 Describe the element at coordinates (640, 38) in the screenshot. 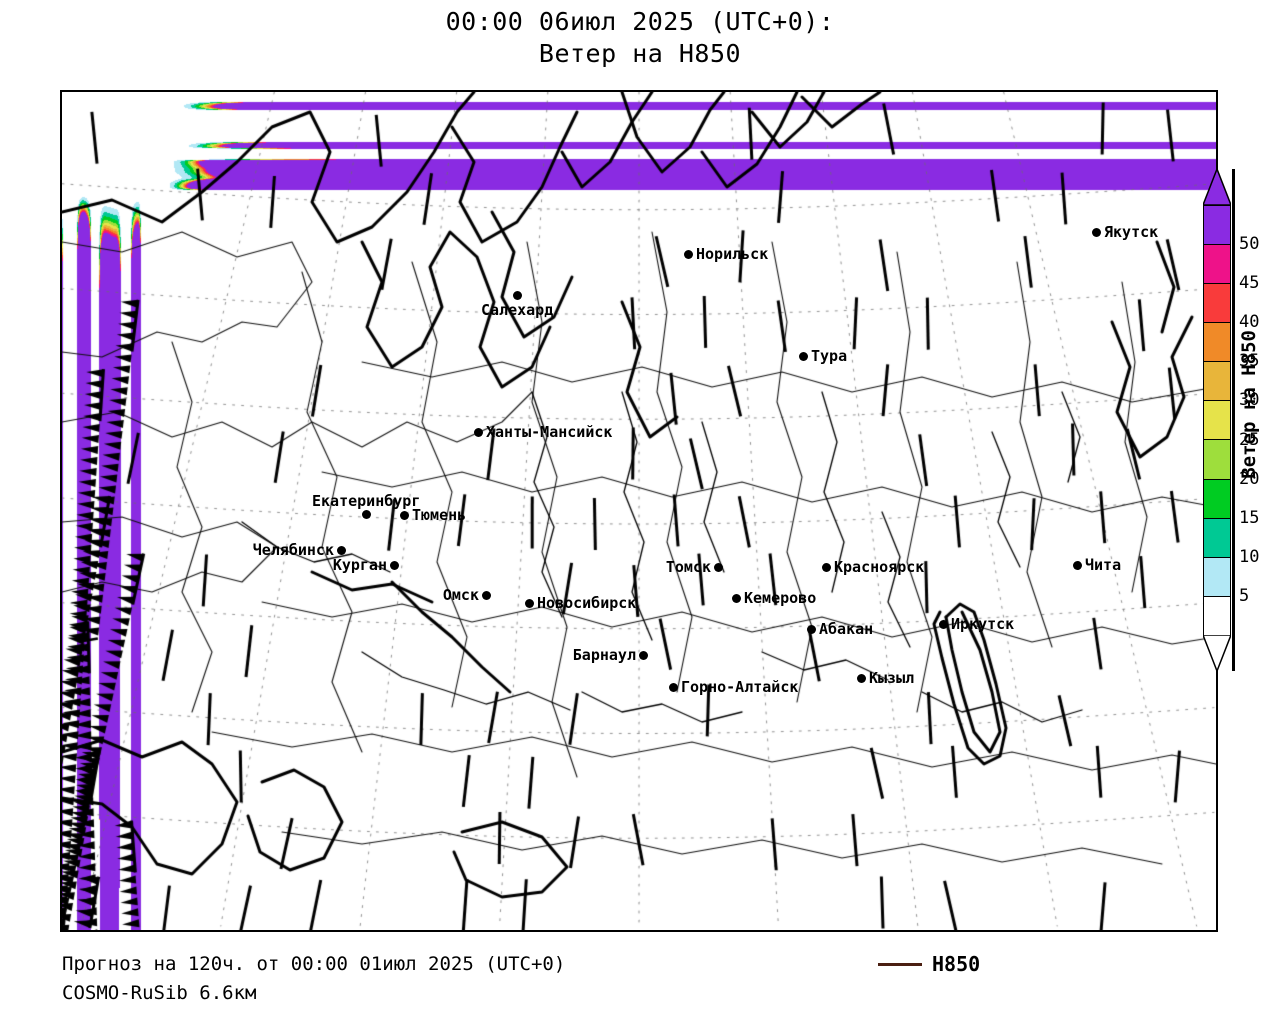

I see `page-title: 00:00 06июл 2025 (UTC+0): Ветер на H850` at that location.